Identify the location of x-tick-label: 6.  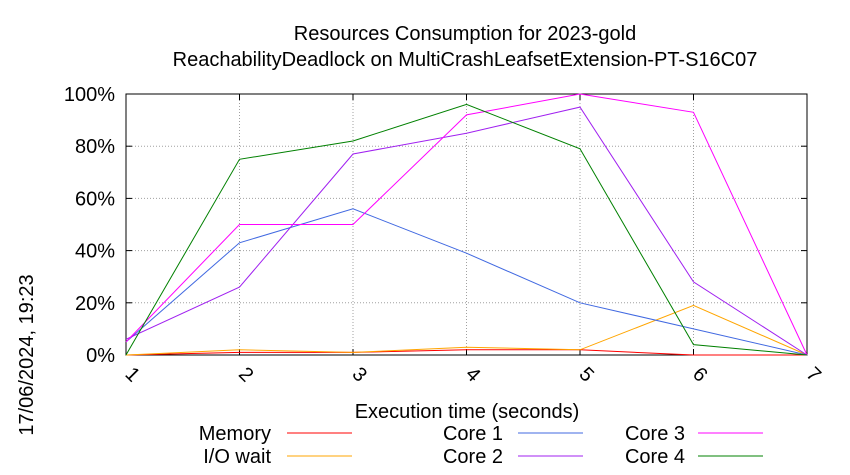
(699, 374).